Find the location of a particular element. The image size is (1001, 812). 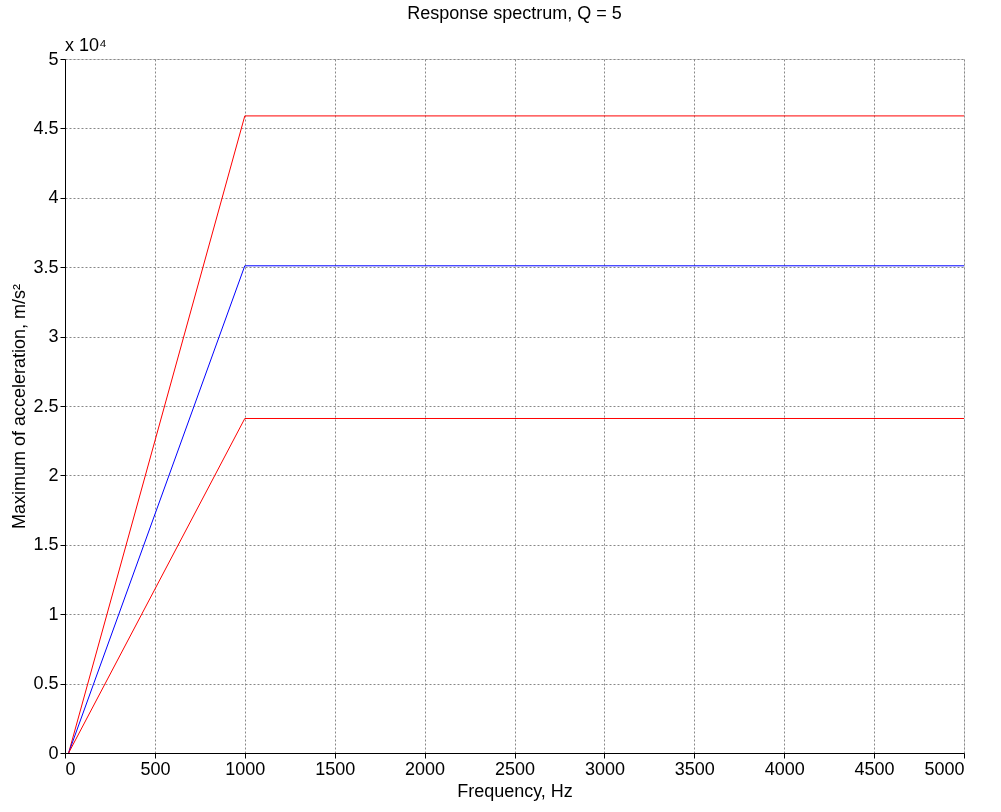

y-tick-label: 4 is located at coordinates (53, 197).